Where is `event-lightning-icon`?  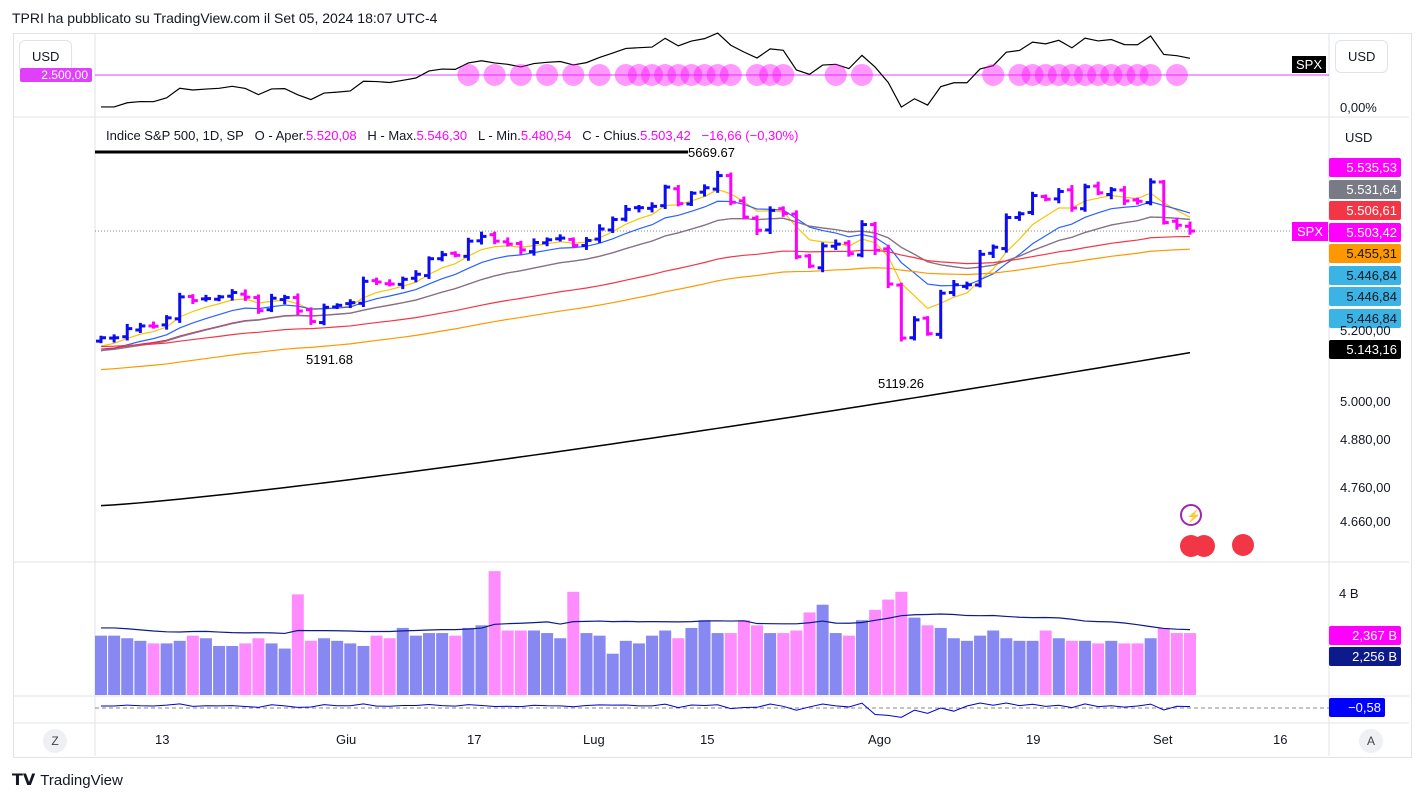 event-lightning-icon is located at coordinates (1191, 515).